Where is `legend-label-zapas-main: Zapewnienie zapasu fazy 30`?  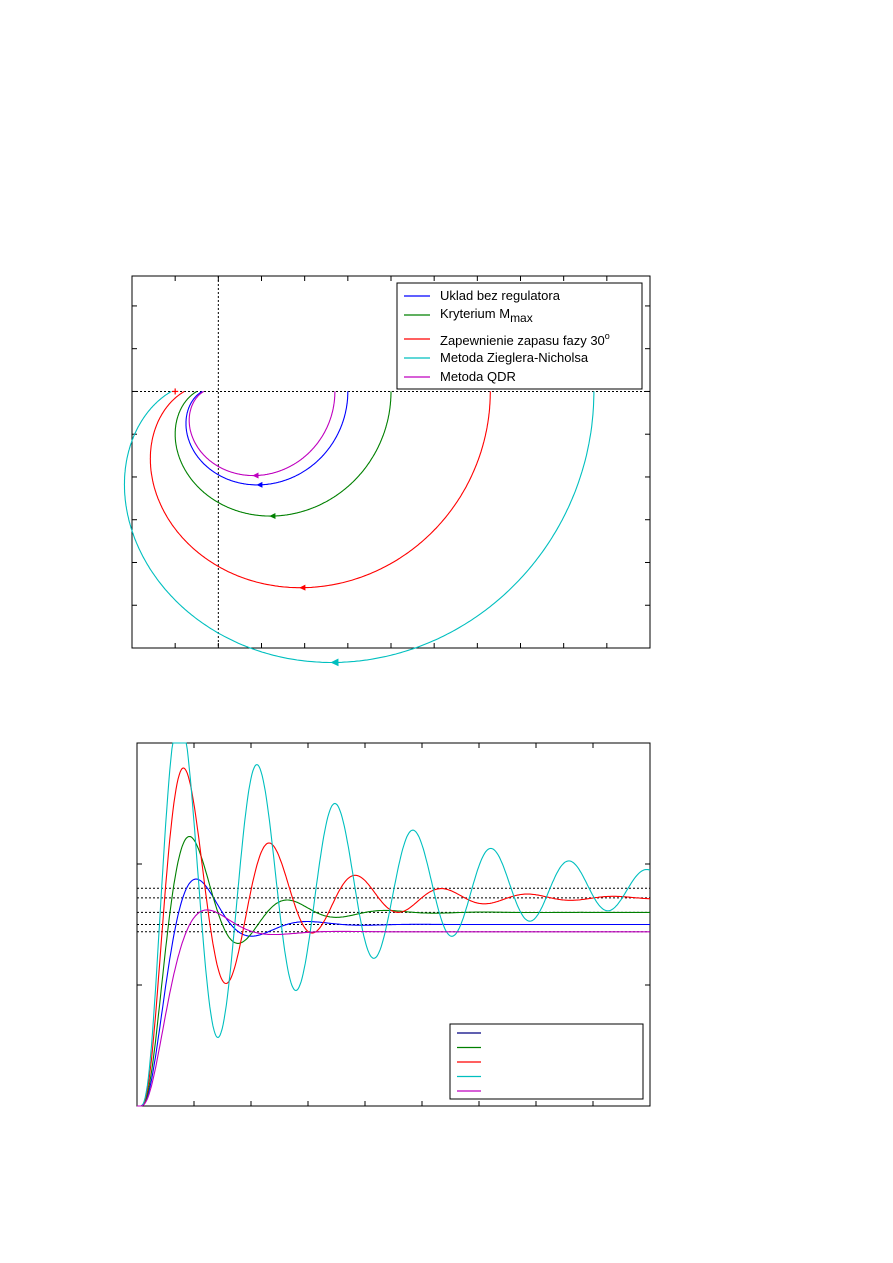 legend-label-zapas-main: Zapewnienie zapasu fazy 30 is located at coordinates (522, 340).